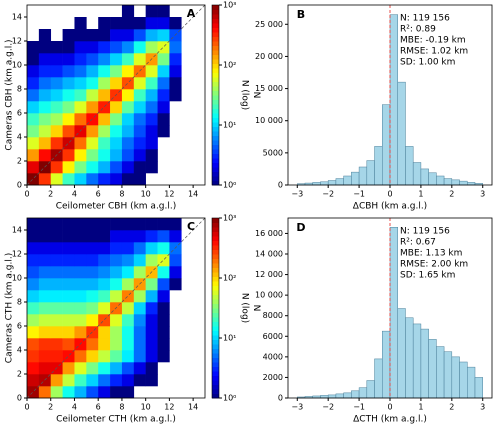 This screenshot has height=424, width=500. What do you see at coordinates (121, 407) in the screenshot?
I see `x-tick-label: 8` at bounding box center [121, 407].